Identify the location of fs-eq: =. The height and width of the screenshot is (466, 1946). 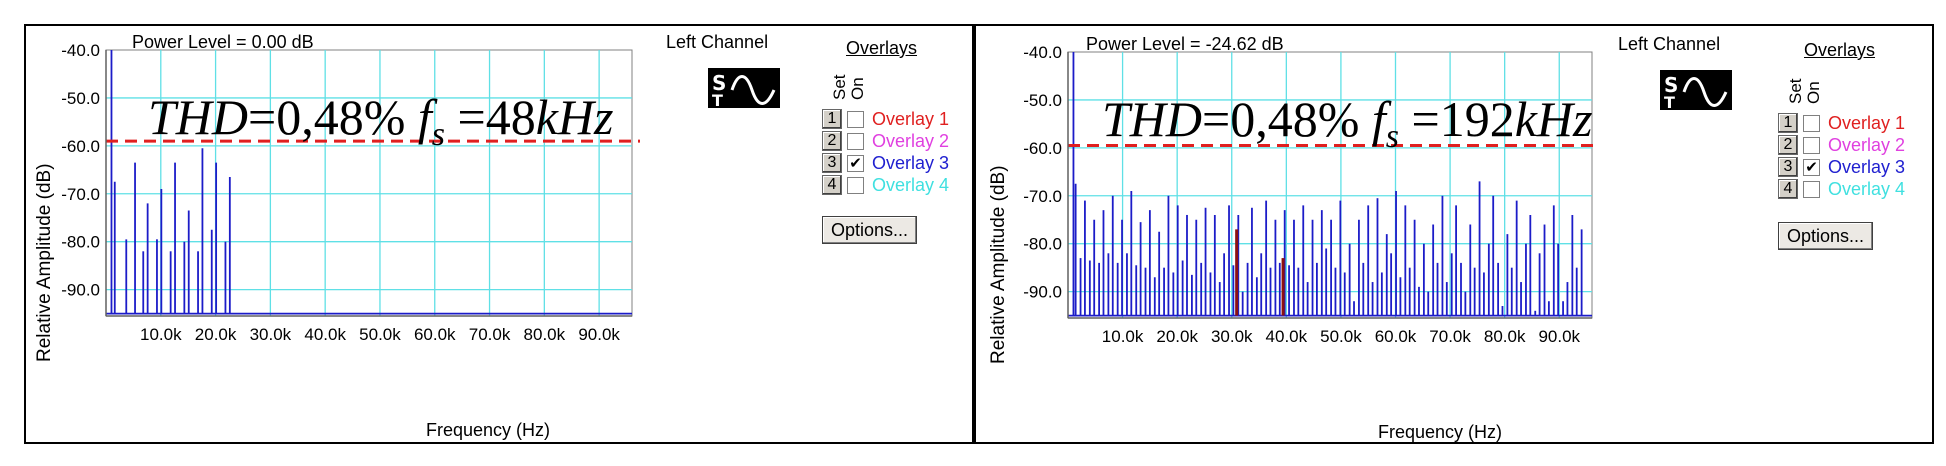
(1425, 119).